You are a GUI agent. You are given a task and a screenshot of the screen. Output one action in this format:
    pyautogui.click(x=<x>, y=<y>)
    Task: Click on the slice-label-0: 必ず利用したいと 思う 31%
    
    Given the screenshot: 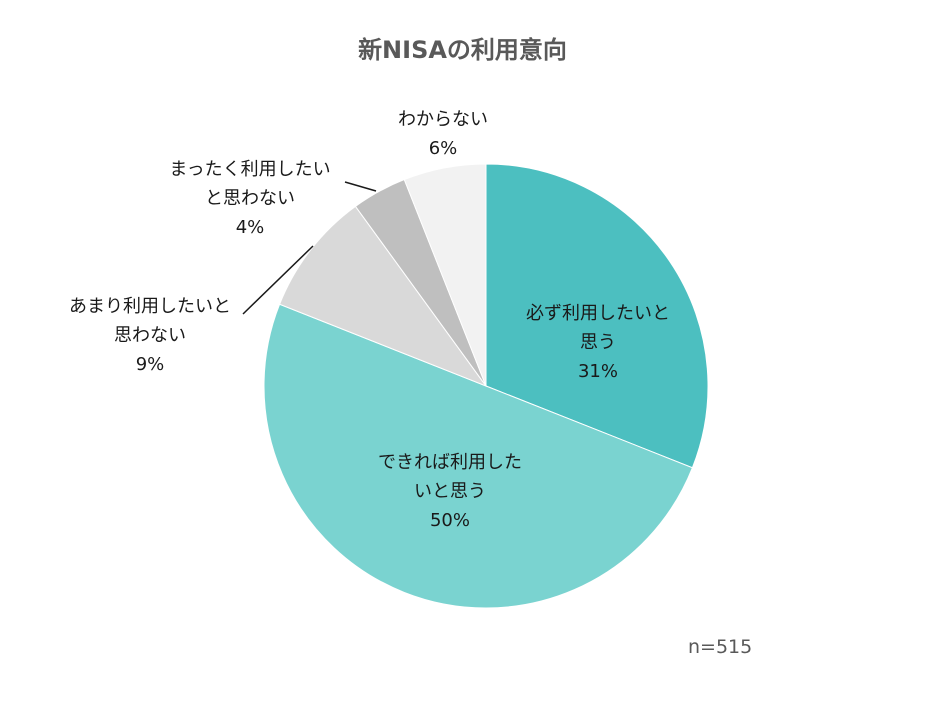 What is the action you would take?
    pyautogui.click(x=598, y=342)
    